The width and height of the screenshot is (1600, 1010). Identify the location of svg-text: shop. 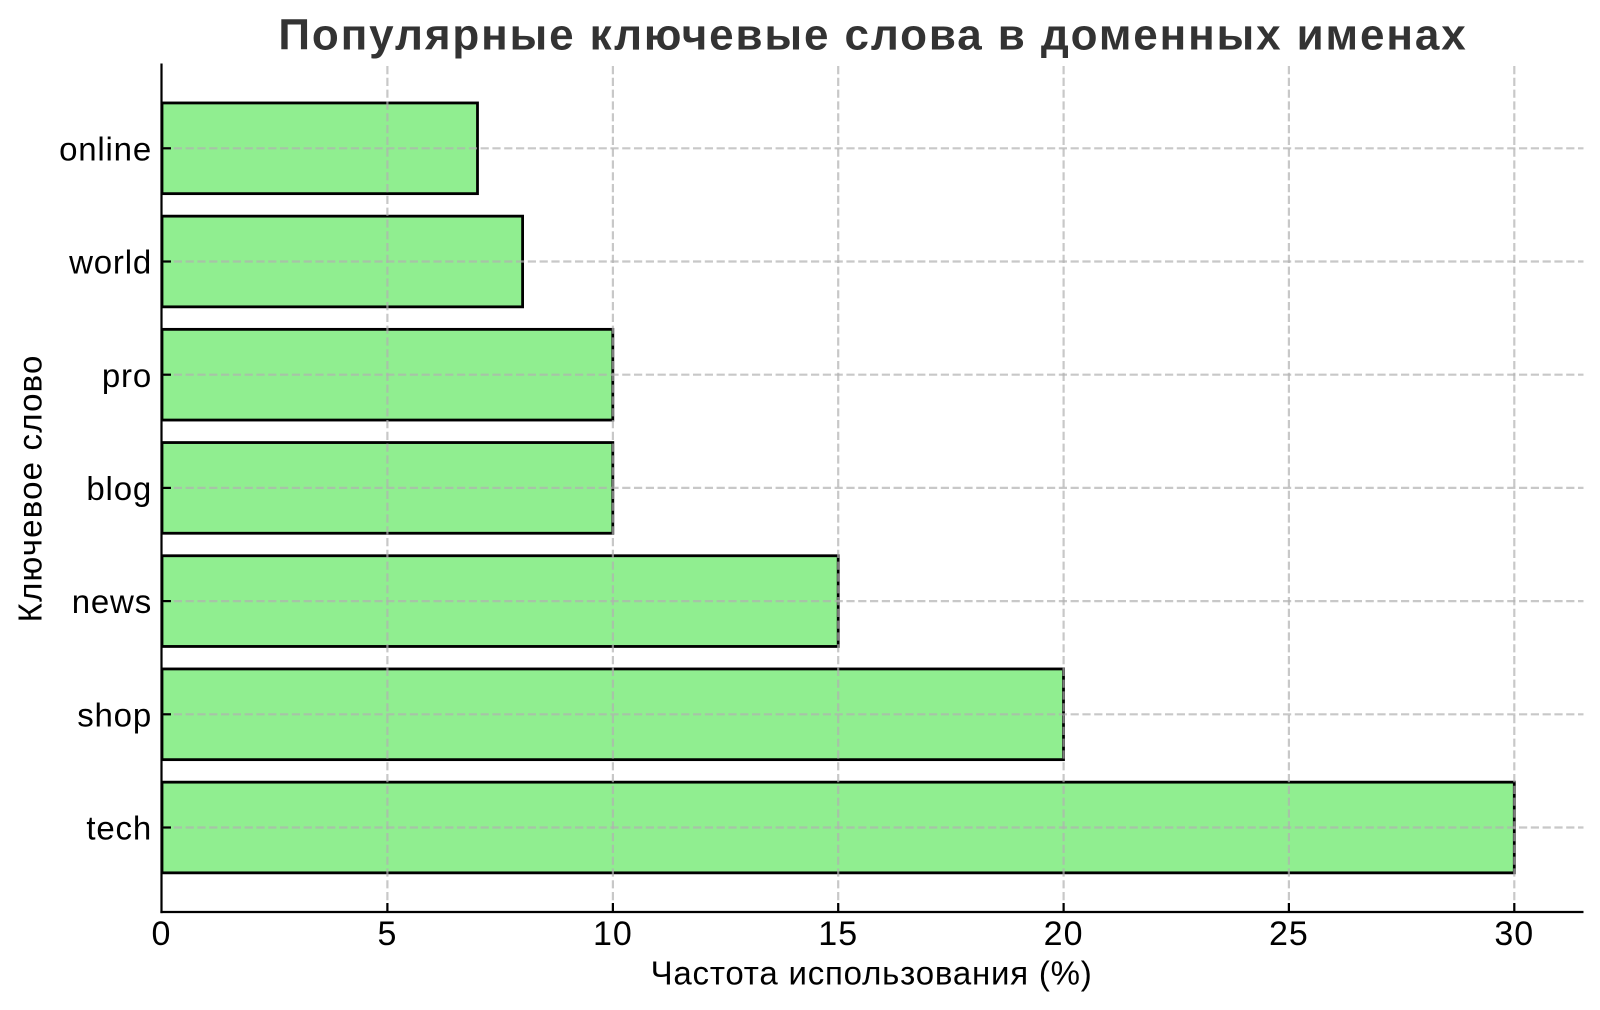
(114, 714).